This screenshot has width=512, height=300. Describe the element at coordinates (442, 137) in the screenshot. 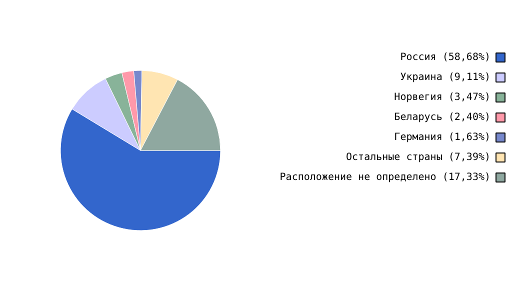

I see `legend-label: Германия (1,63%)` at that location.